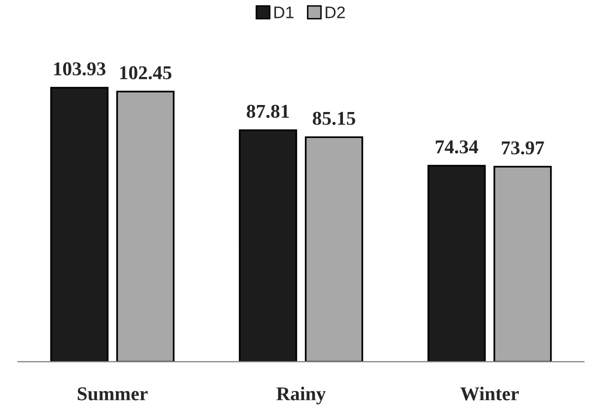 The height and width of the screenshot is (411, 602). What do you see at coordinates (146, 73) in the screenshot?
I see `data-label: 102.45` at bounding box center [146, 73].